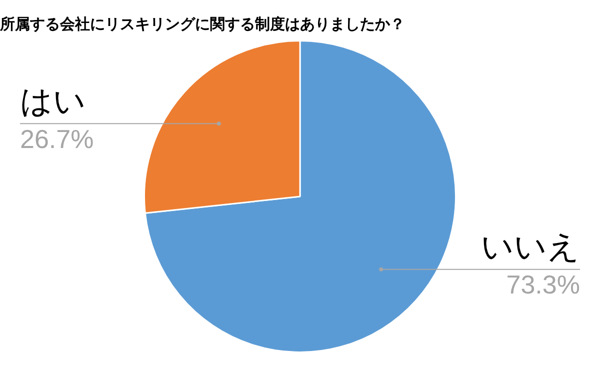  Describe the element at coordinates (530, 247) in the screenshot. I see `slice-label: いいえ` at that location.